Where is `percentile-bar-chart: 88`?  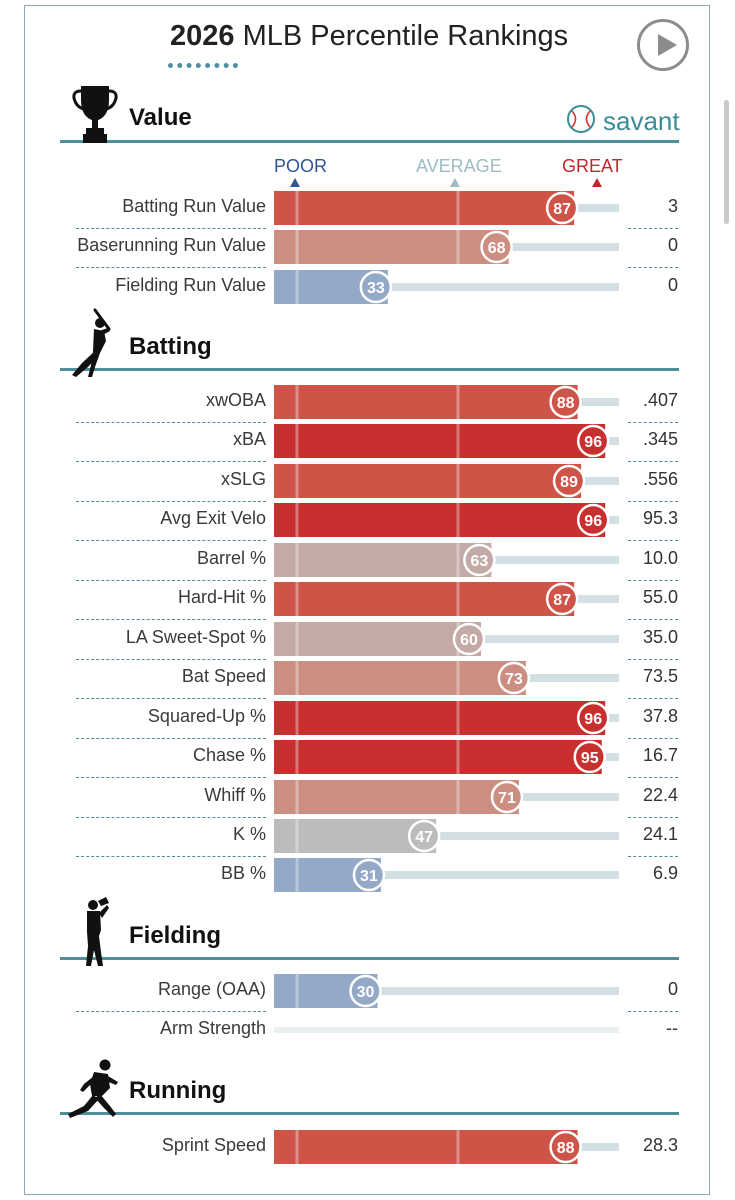
percentile-bar-chart: 88 is located at coordinates (446, 402).